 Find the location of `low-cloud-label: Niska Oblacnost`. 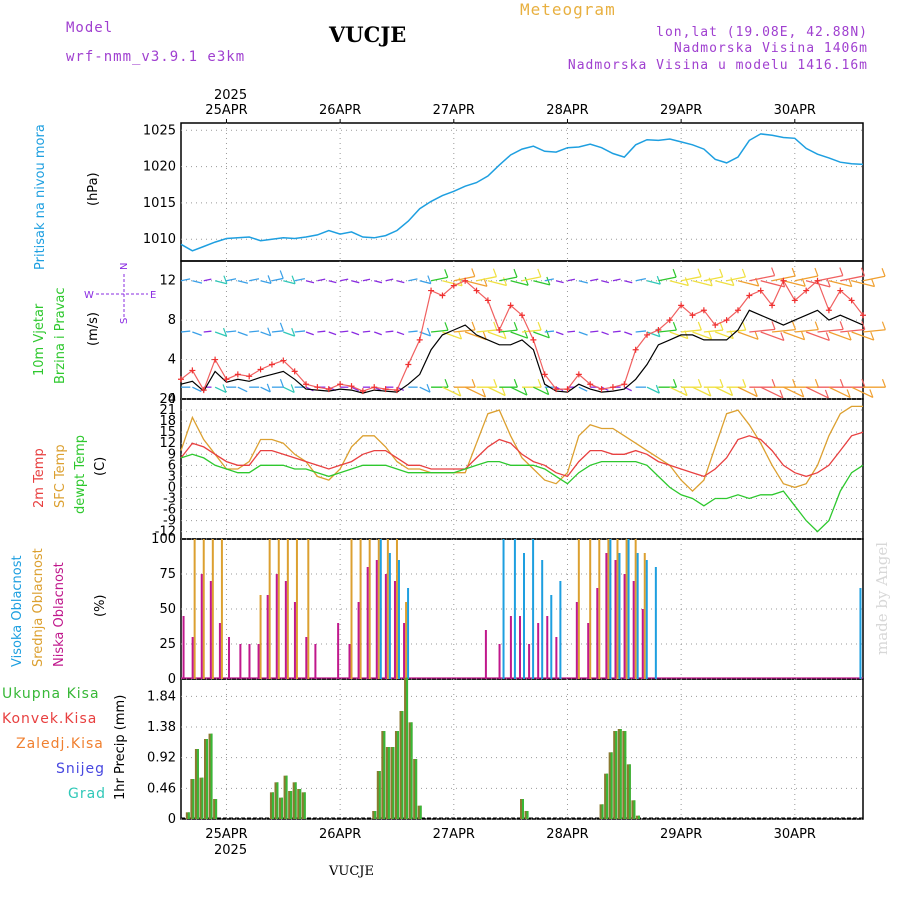

low-cloud-label: Niska Oblacnost is located at coordinates (59, 614).